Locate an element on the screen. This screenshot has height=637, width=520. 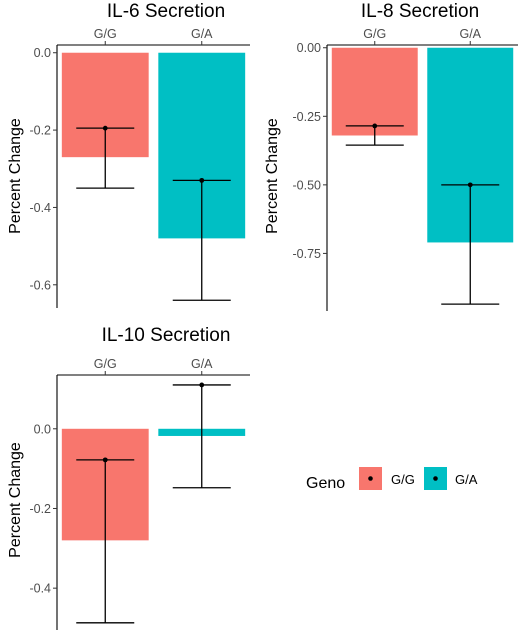
legend-key-gg: G/G is located at coordinates (387, 478).